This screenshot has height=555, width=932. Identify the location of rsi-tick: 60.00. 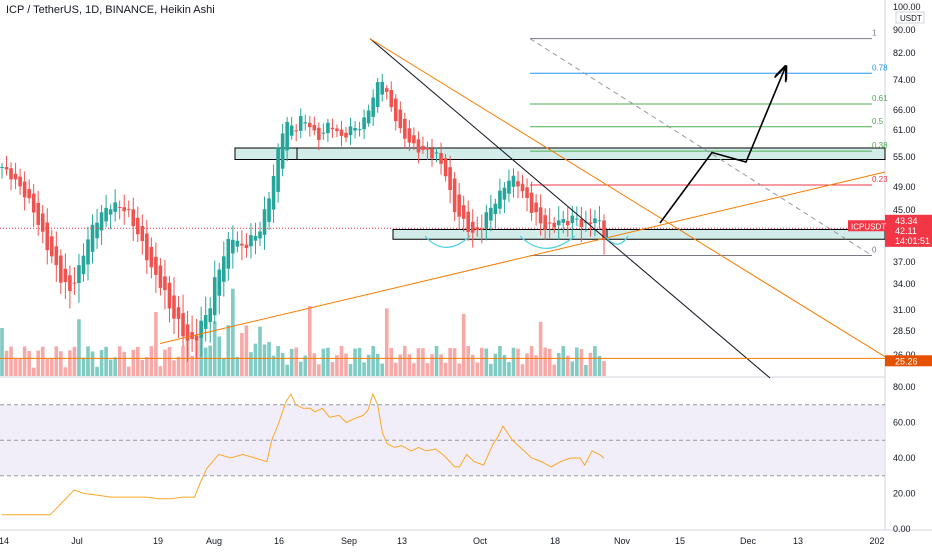
(904, 423).